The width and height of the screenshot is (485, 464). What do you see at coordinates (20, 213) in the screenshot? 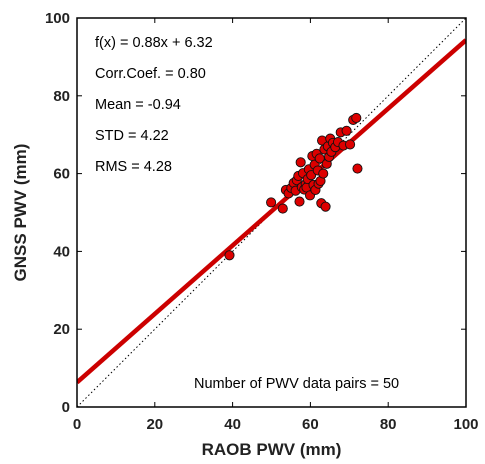
I see `y-axis-label: GNSS PWV (mm)` at bounding box center [20, 213].